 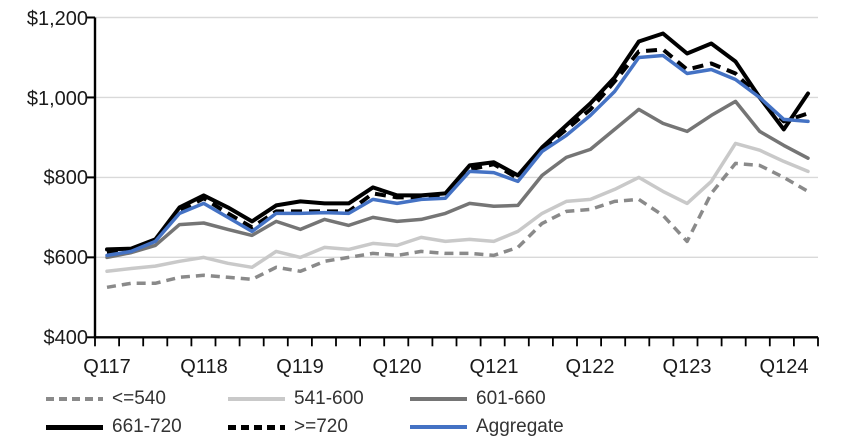 I want to click on y-axis-label-400: $400, so click(x=66, y=338).